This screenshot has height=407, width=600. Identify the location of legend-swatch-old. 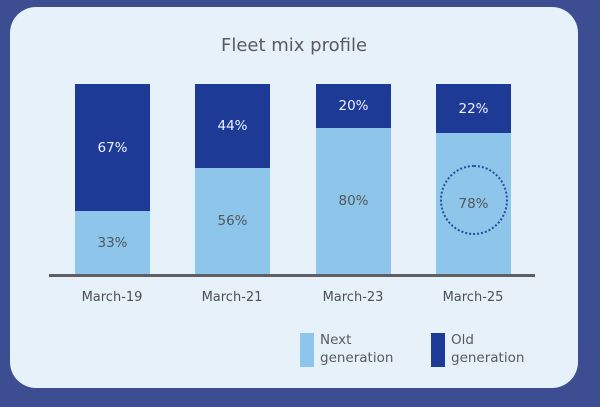
(438, 350).